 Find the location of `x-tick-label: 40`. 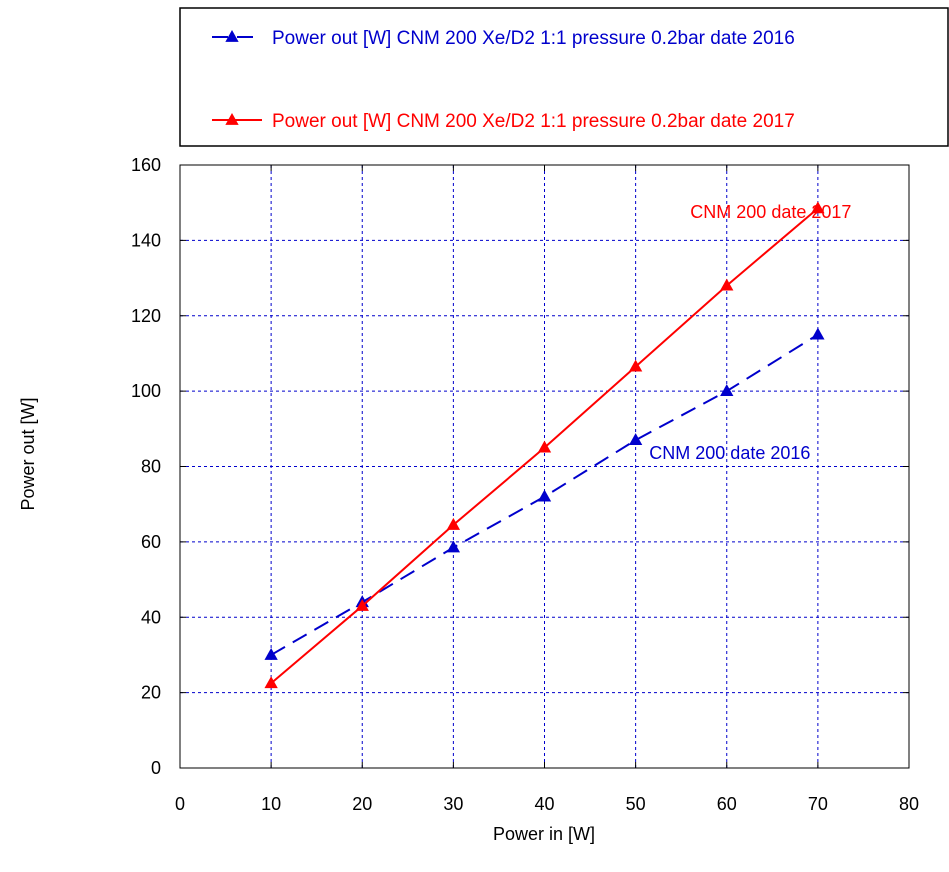

x-tick-label: 40 is located at coordinates (544, 804).